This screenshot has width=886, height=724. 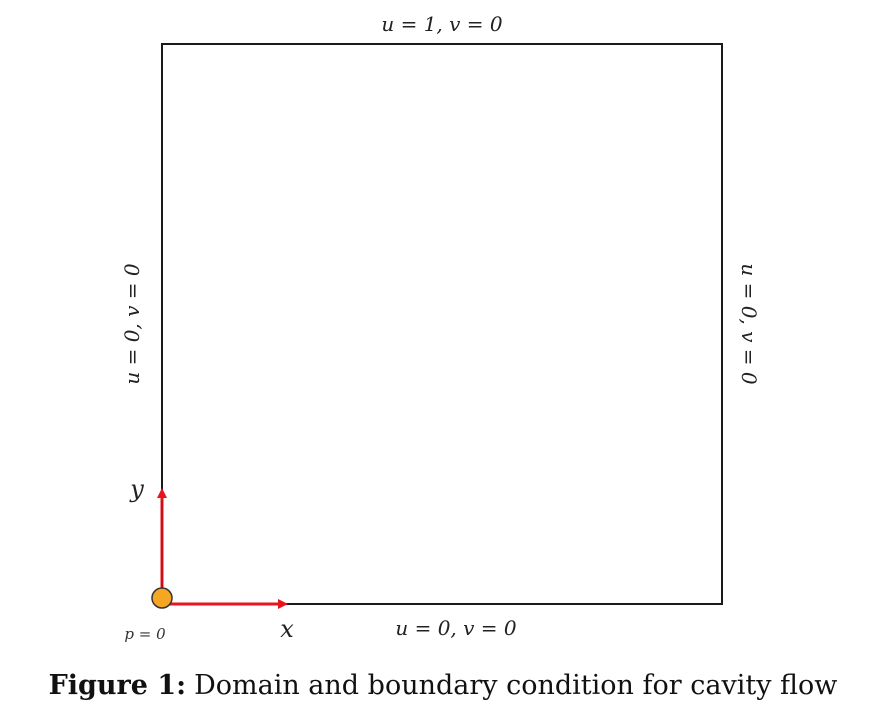 What do you see at coordinates (442, 24) in the screenshot?
I see `top-boundary-label: u = 1, v = 0` at bounding box center [442, 24].